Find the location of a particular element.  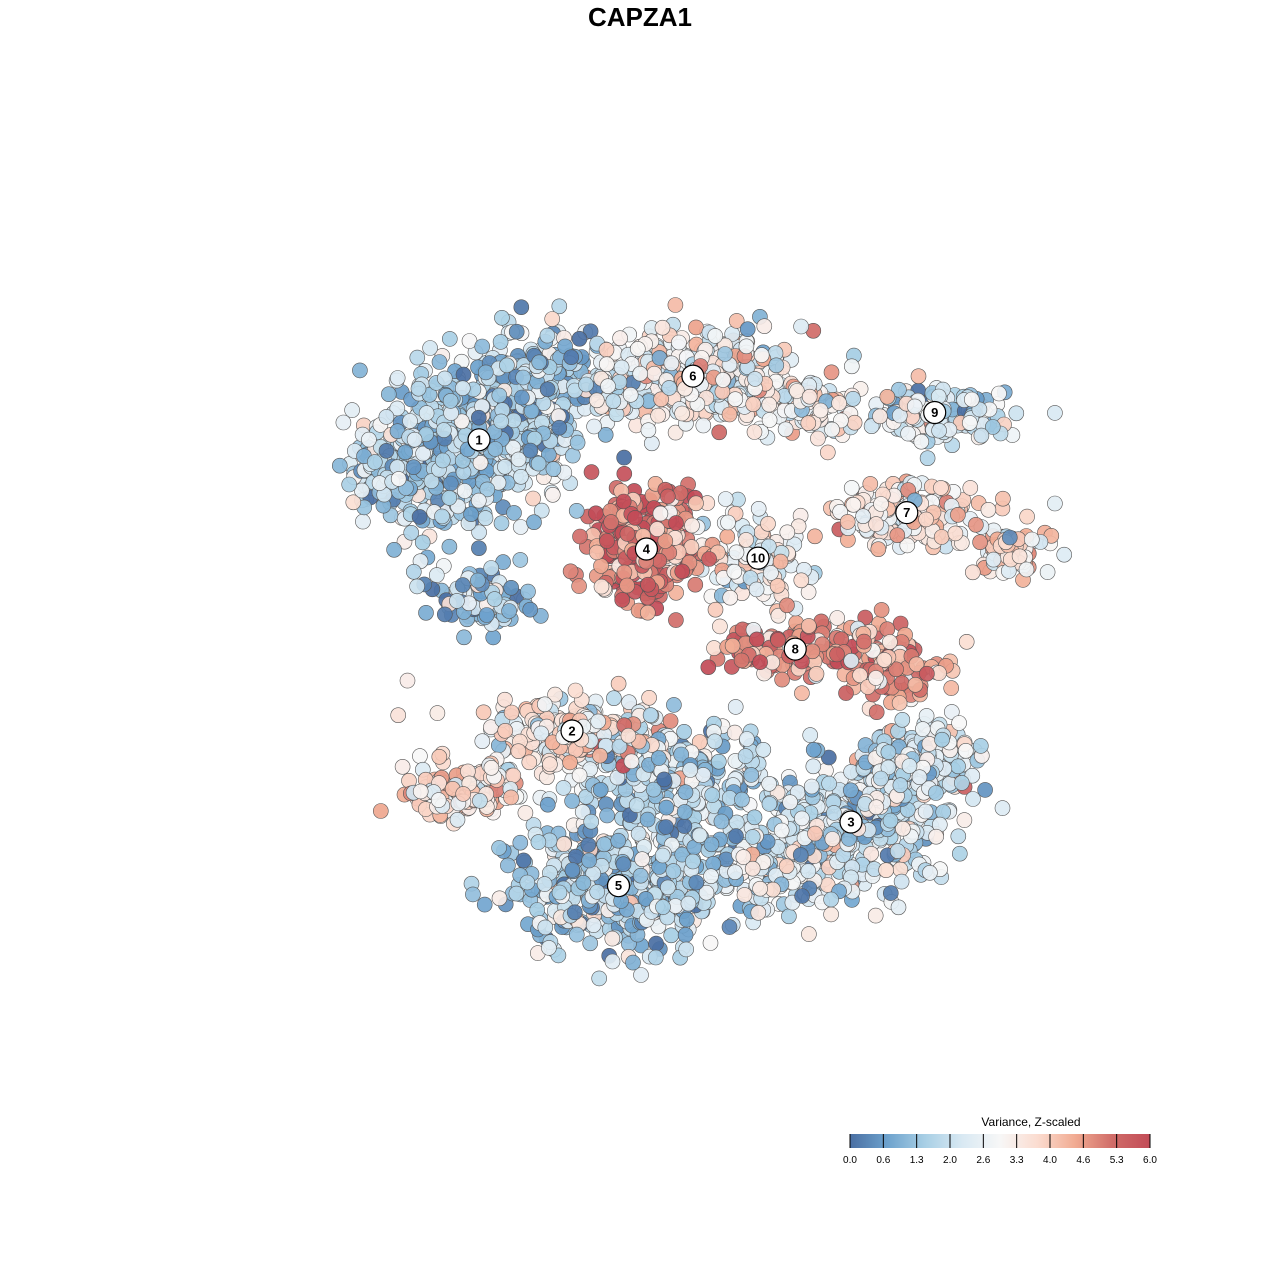

cluster-label-text: 3 is located at coordinates (850, 822).